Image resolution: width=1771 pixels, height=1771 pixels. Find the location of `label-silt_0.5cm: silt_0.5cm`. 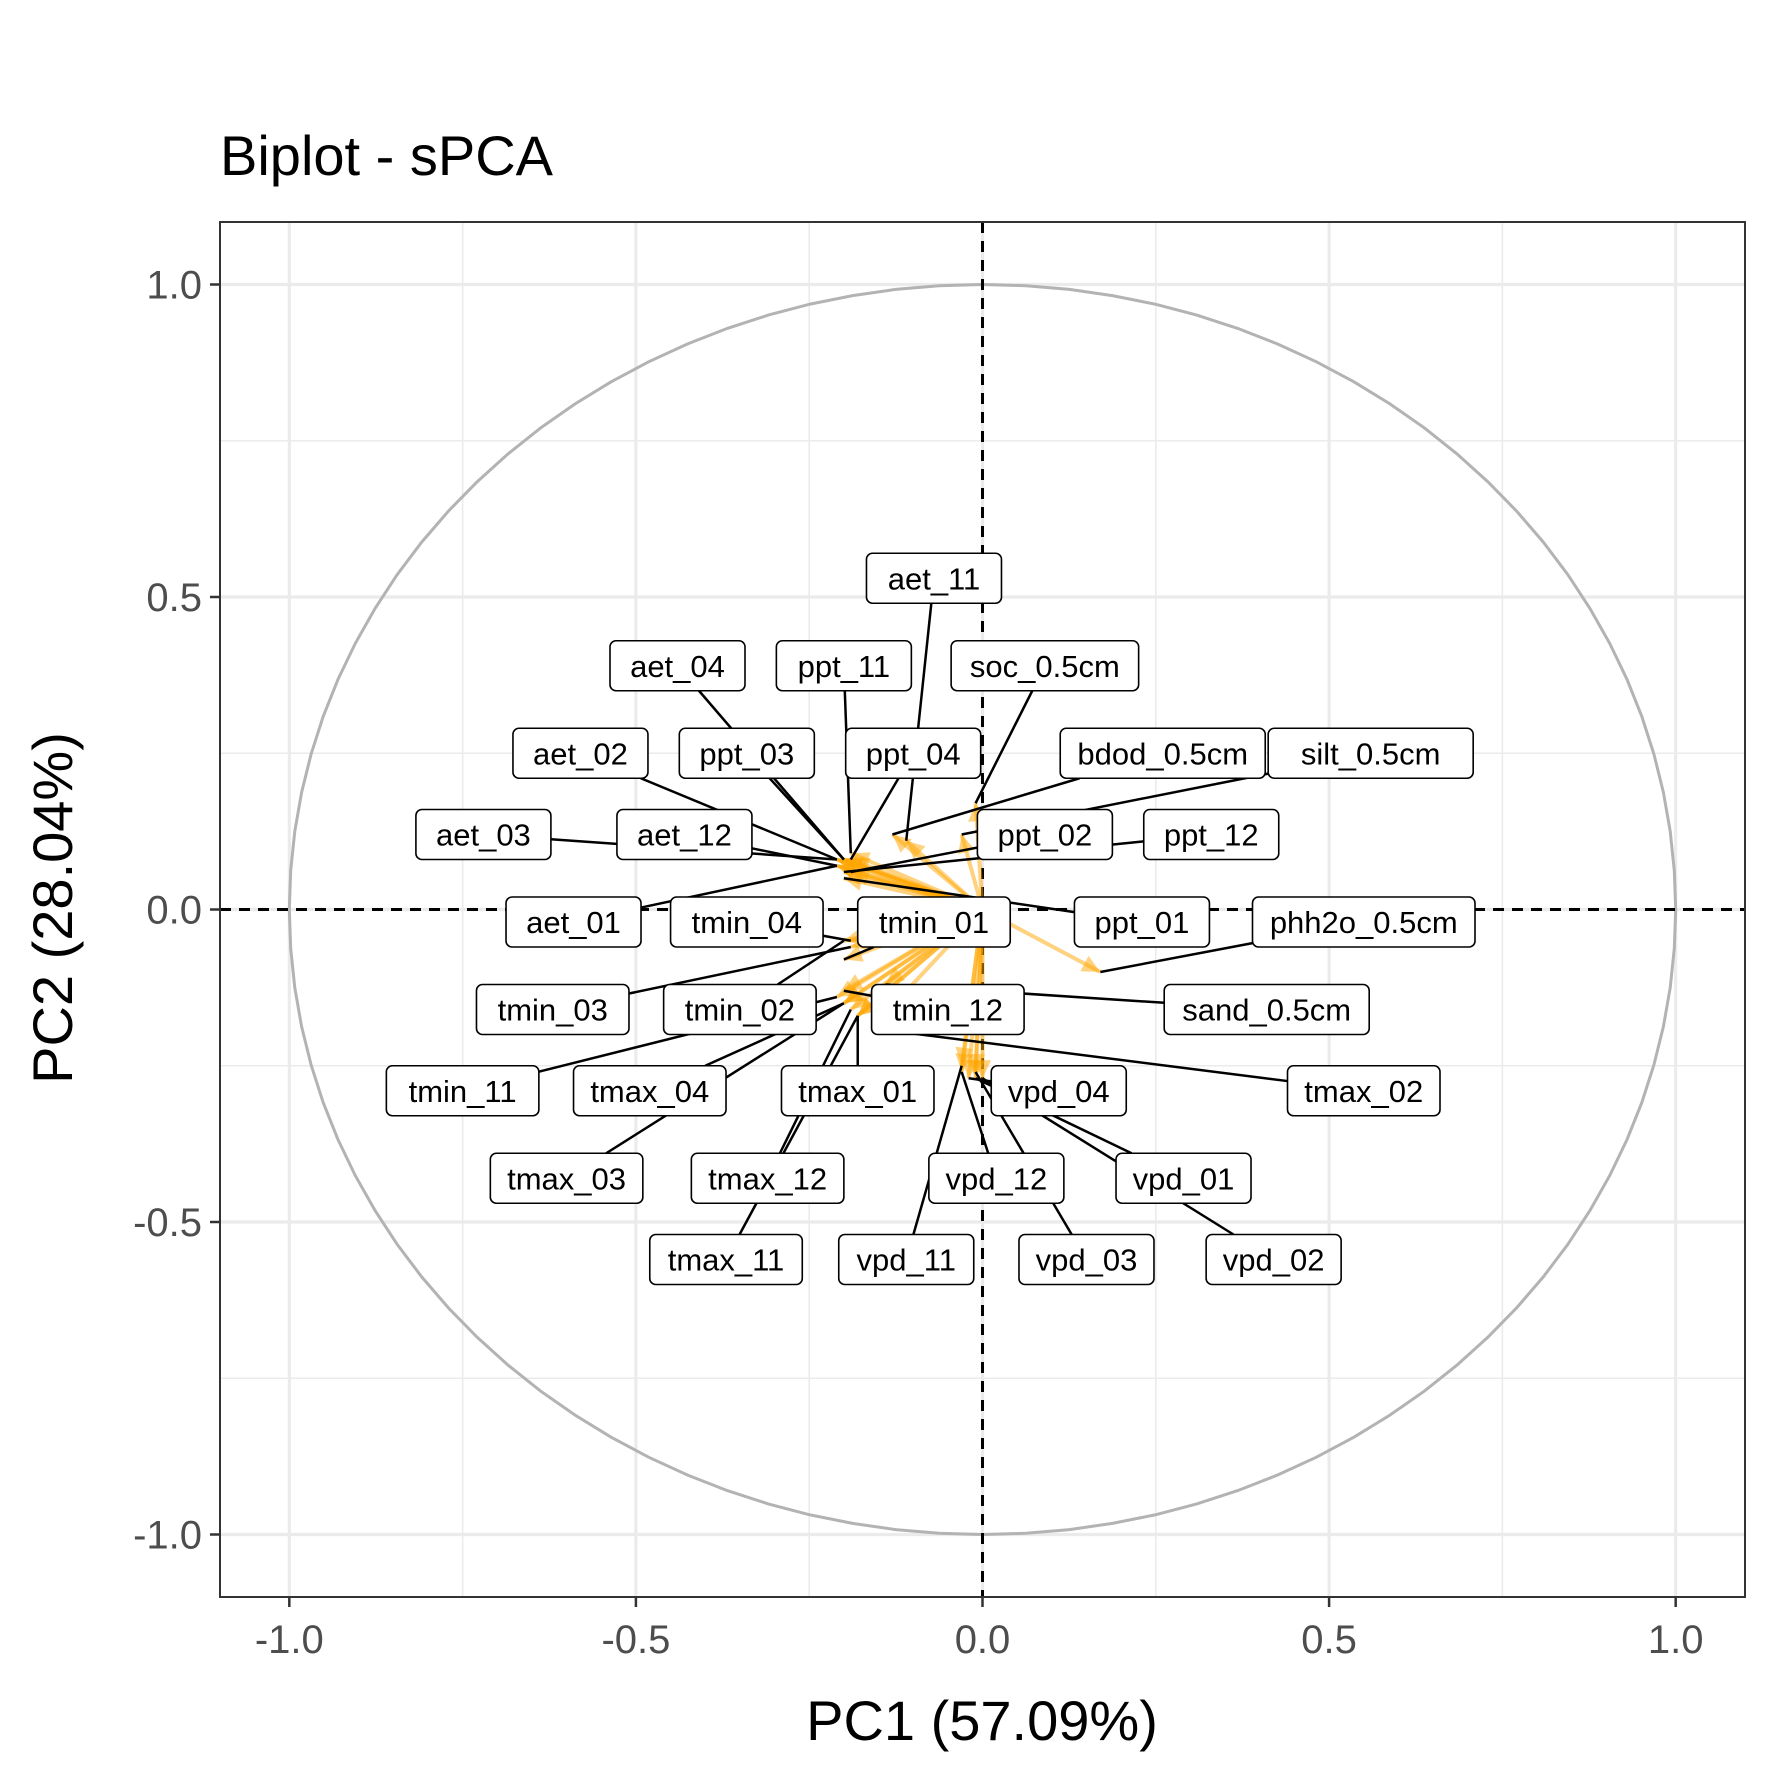

label-silt_0.5cm: silt_0.5cm is located at coordinates (1370, 753).